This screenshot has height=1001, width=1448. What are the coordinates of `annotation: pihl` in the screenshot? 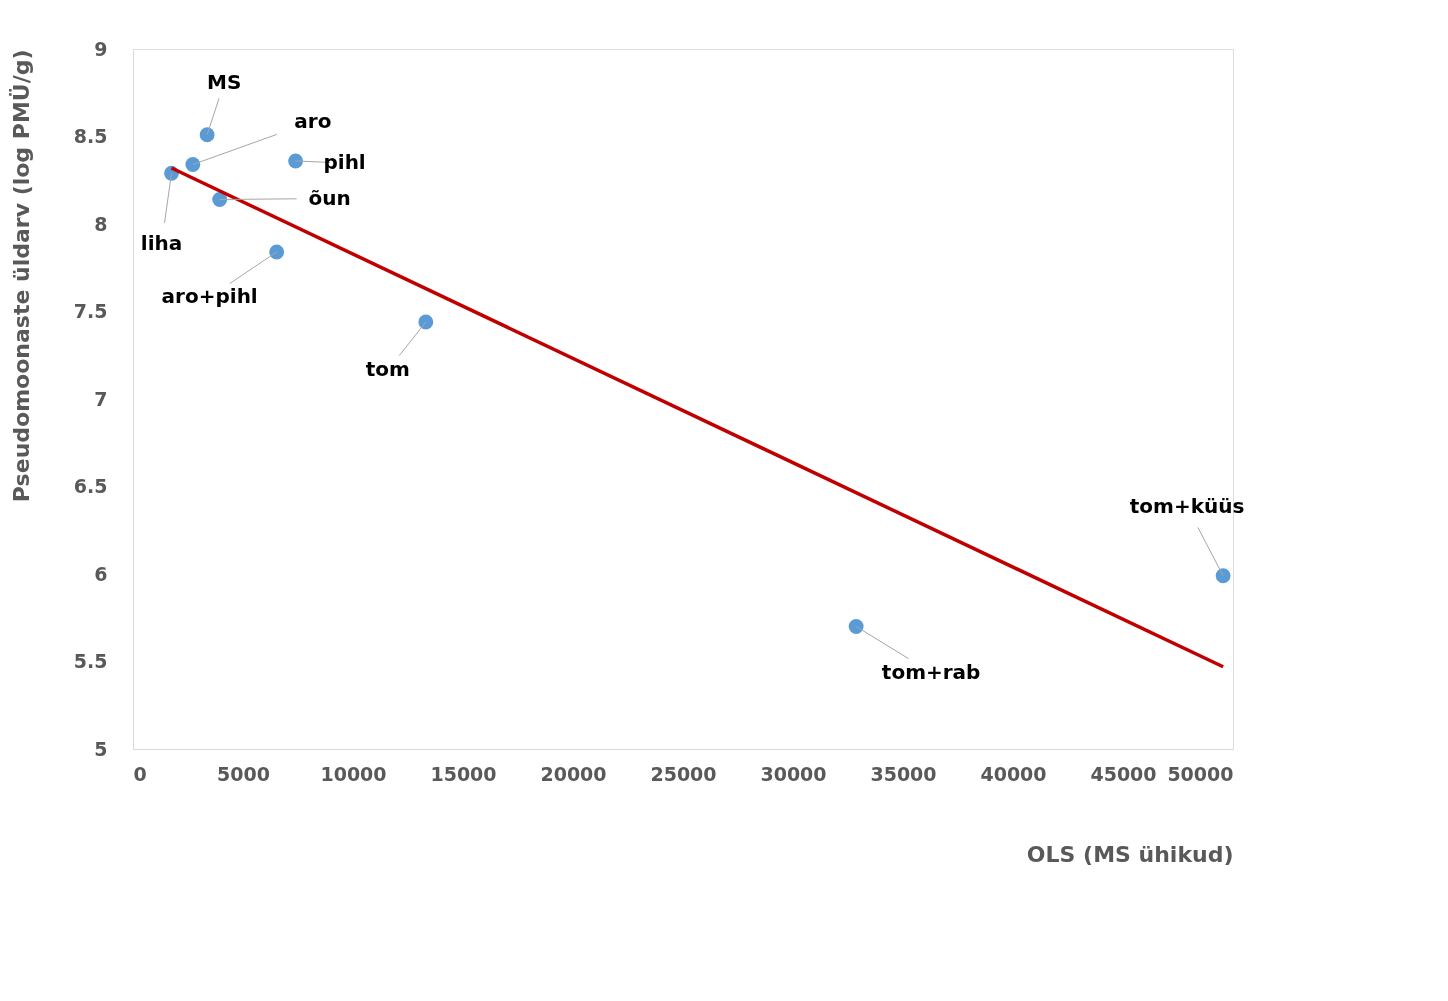 It's located at (344, 162).